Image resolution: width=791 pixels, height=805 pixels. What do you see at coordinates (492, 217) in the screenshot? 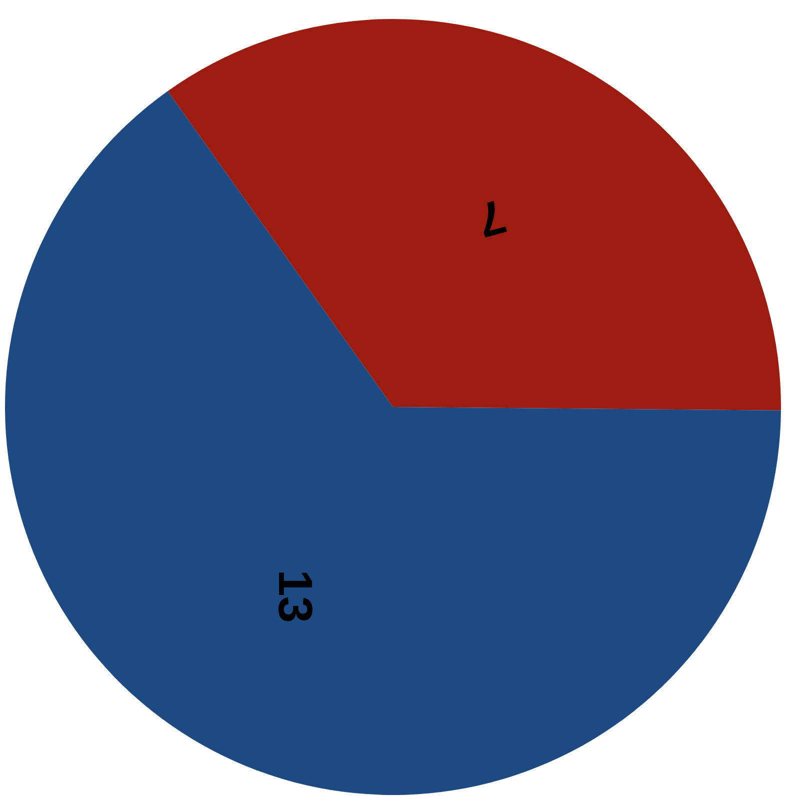
I see `data-label: 7` at bounding box center [492, 217].